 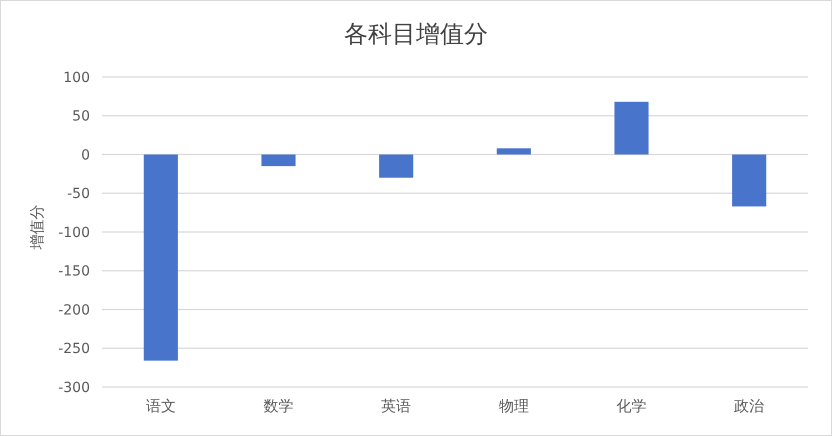 I want to click on x-tick-label: 政治, so click(x=749, y=406).